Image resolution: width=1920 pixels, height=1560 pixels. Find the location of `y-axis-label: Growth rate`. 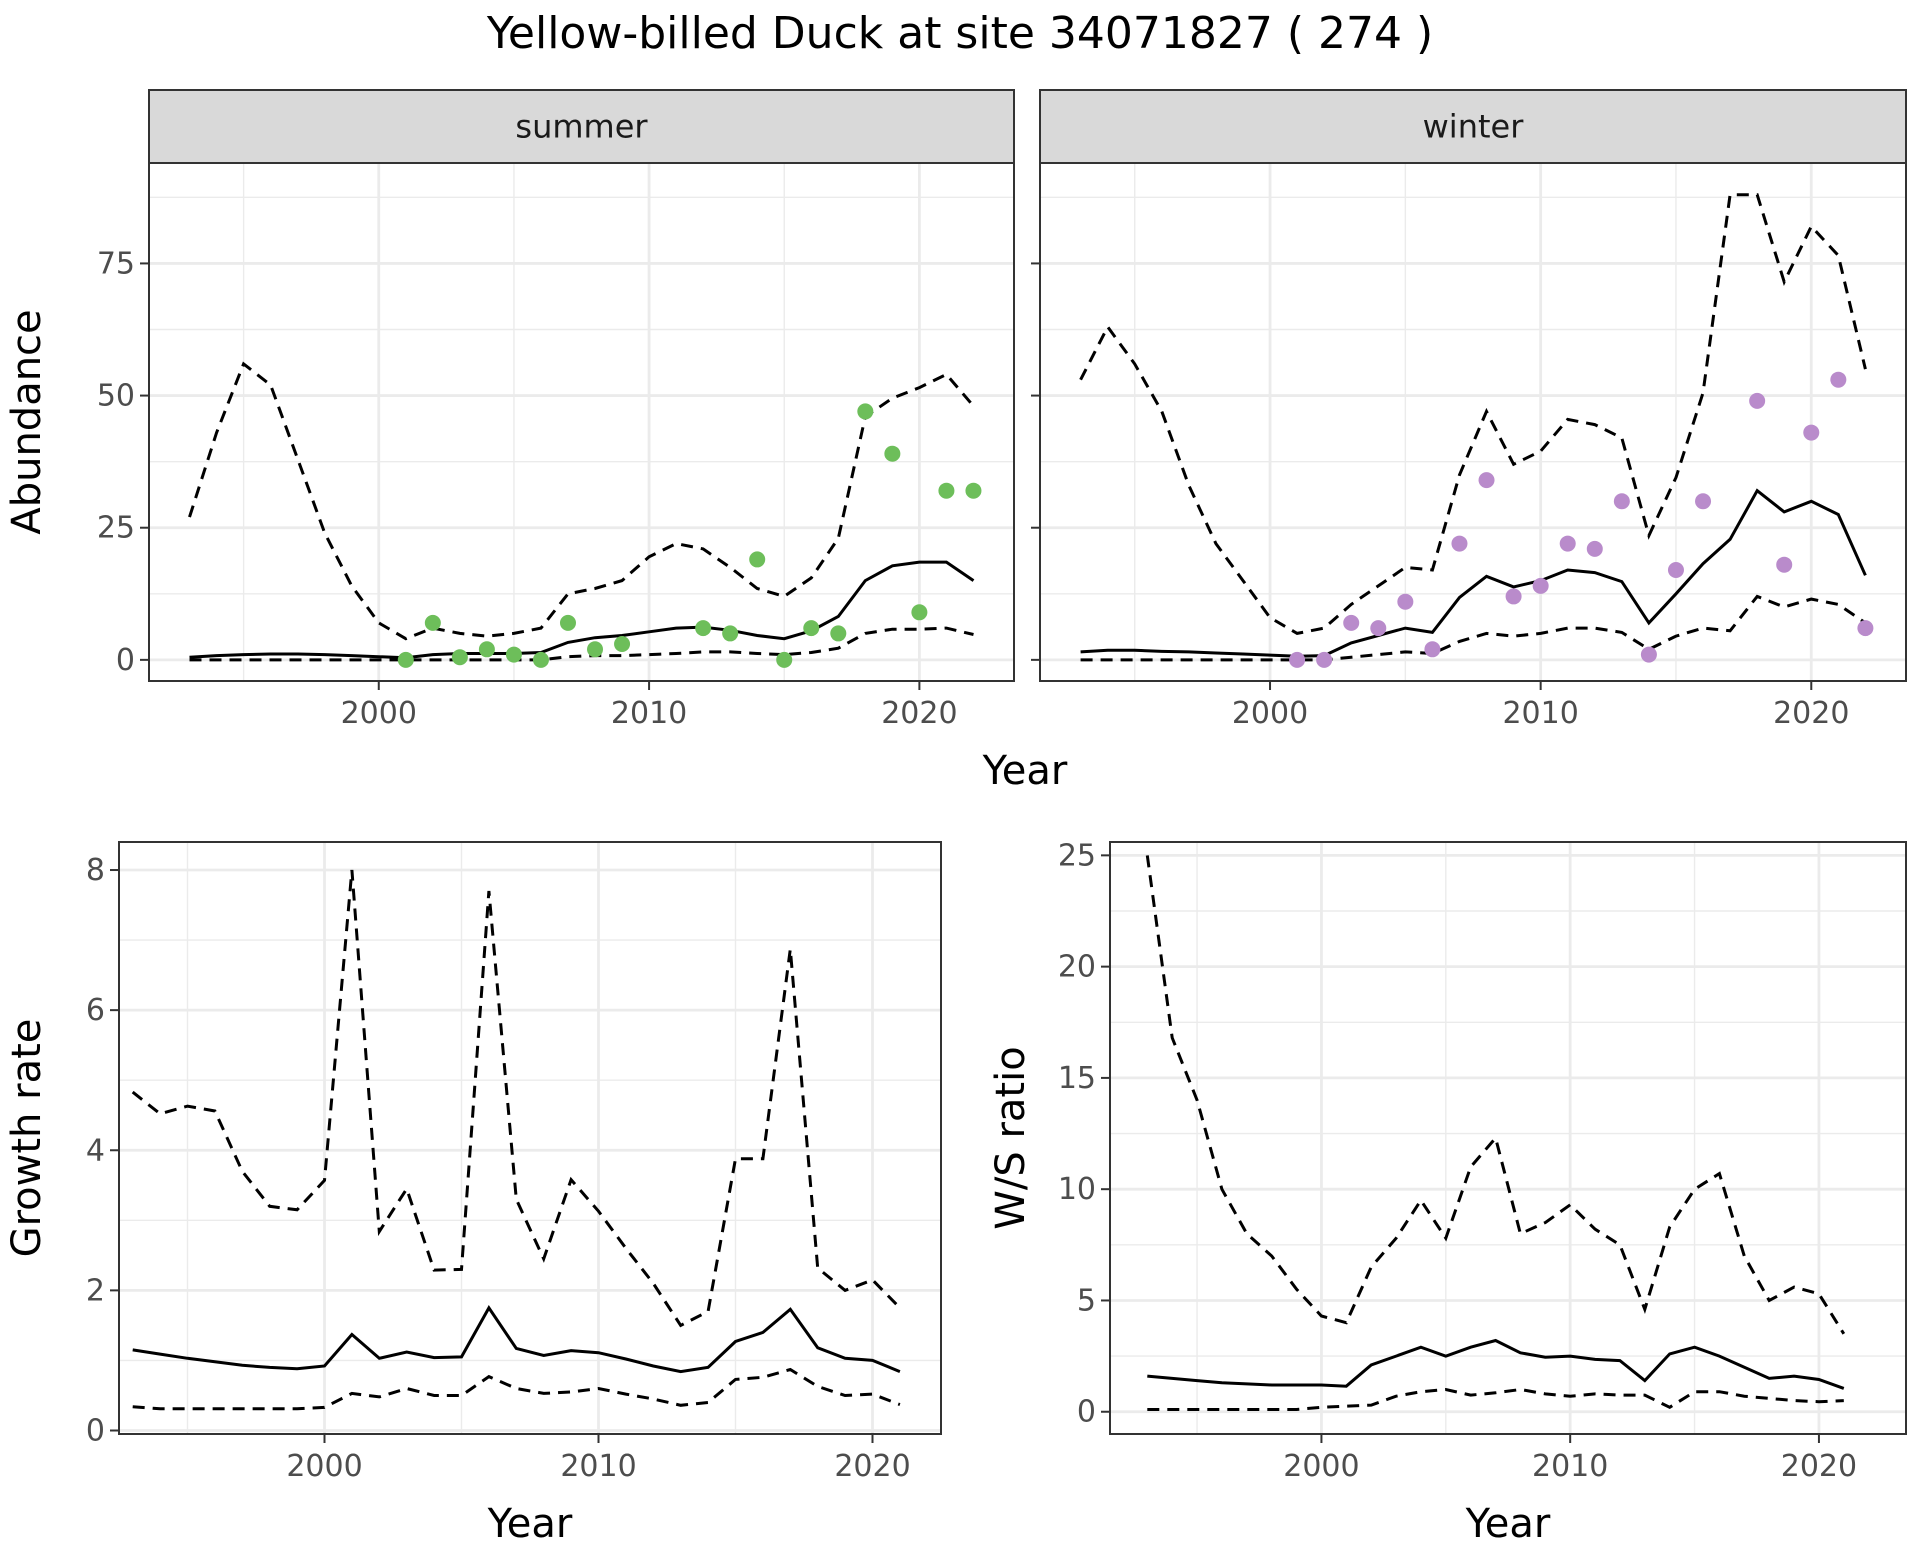

y-axis-label: Growth rate is located at coordinates (27, 1138).